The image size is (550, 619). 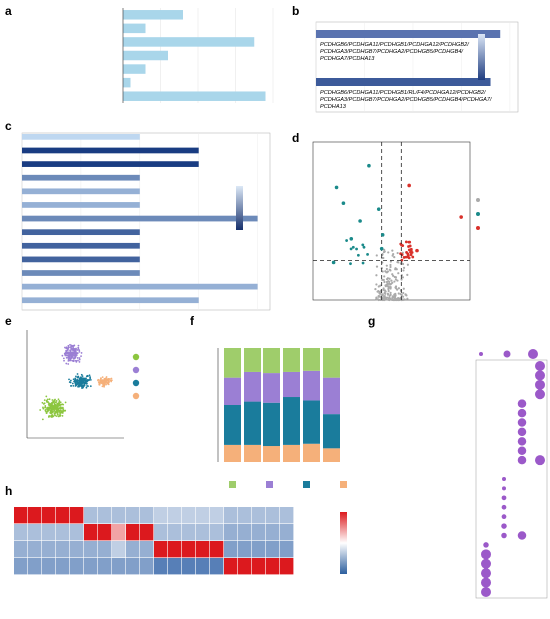 I want to click on legend-colorbar, so click(x=481, y=57).